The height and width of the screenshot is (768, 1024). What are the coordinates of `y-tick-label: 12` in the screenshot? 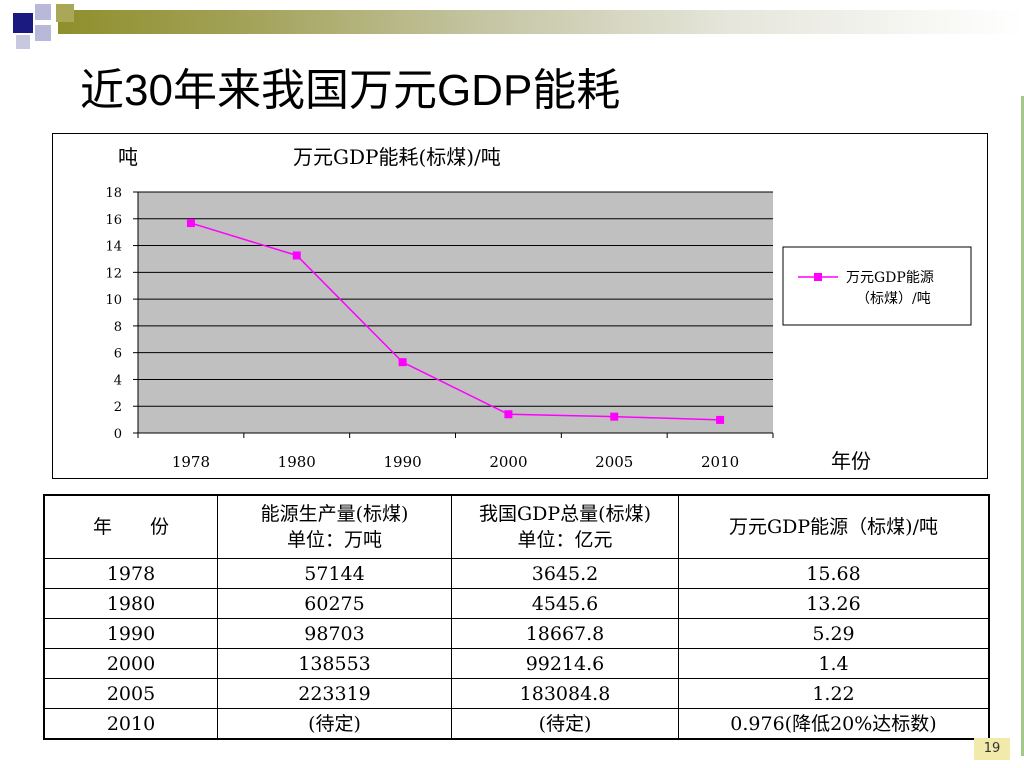 It's located at (113, 273).